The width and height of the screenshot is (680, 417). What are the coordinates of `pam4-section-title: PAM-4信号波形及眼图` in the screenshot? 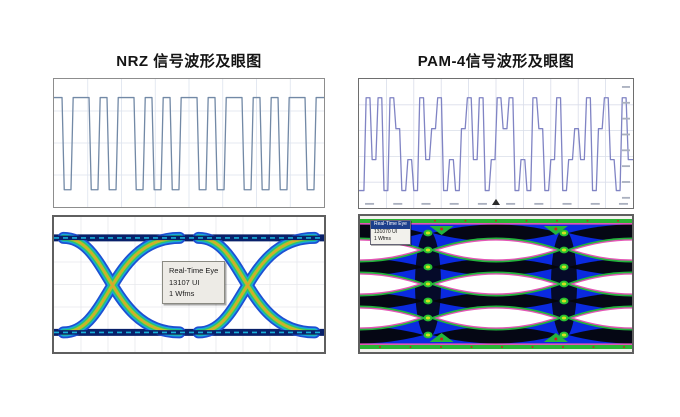 It's located at (496, 61).